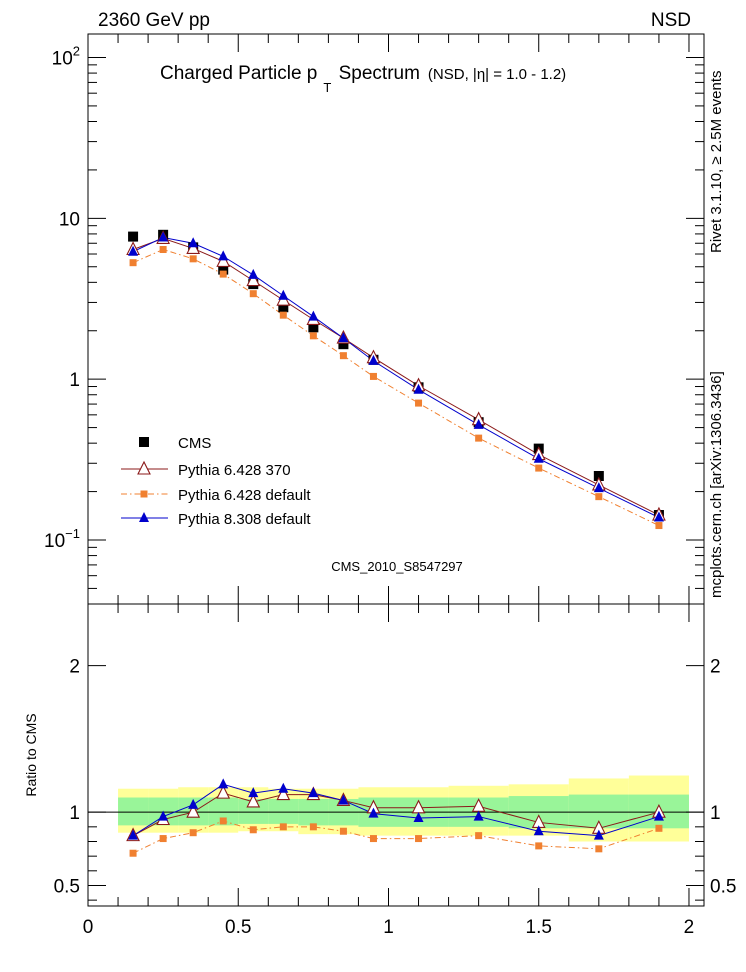 The image size is (746, 972). I want to click on chart-title-sub: T, so click(327, 87).